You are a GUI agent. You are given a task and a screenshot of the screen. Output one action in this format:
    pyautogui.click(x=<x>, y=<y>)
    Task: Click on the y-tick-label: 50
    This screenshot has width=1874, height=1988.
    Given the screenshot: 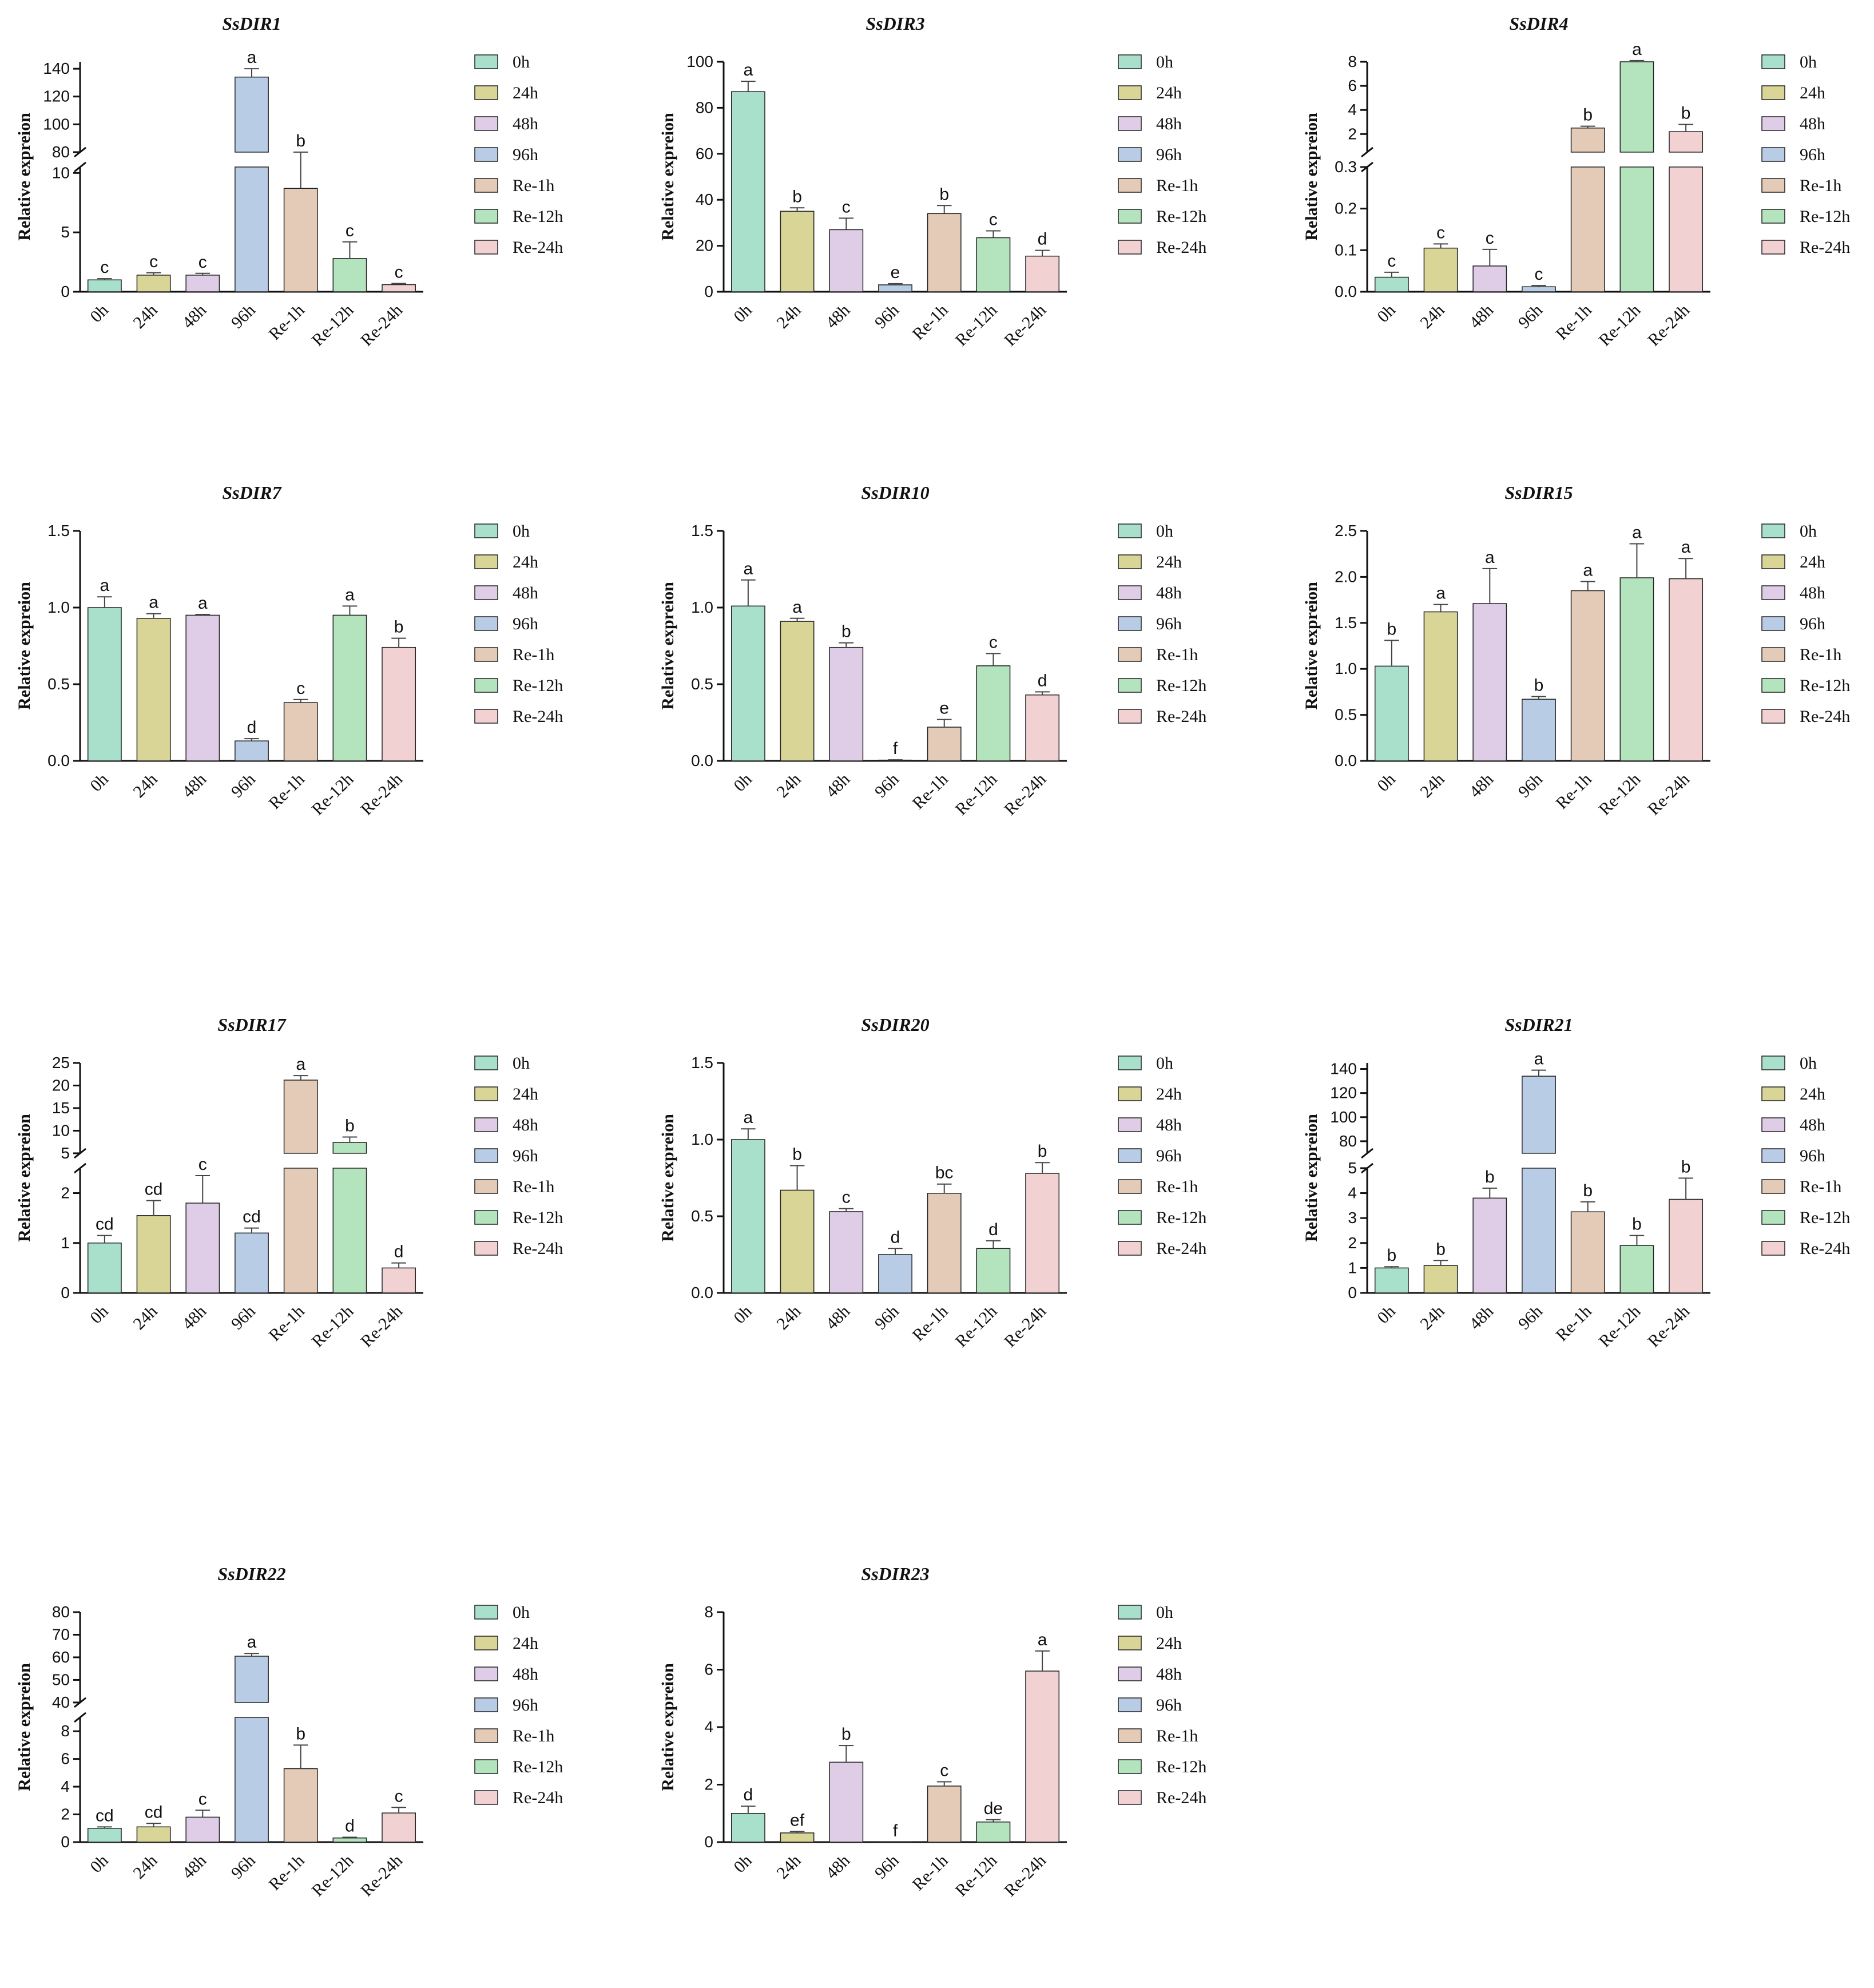 What is the action you would take?
    pyautogui.click(x=61, y=1679)
    